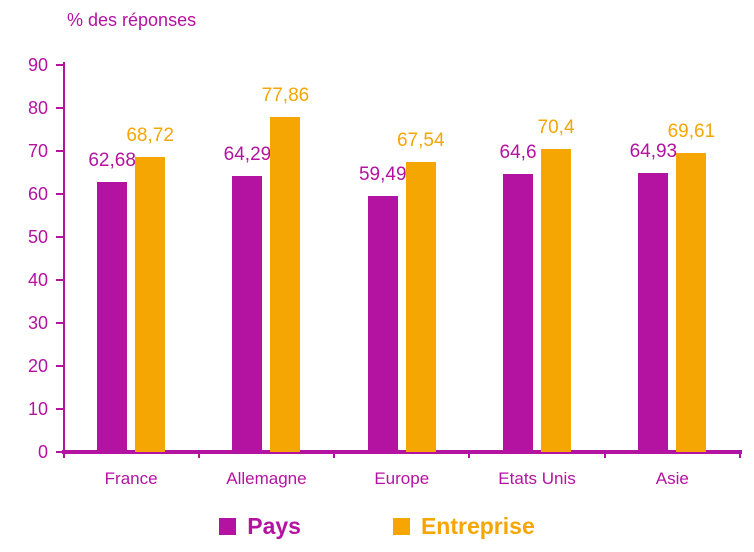  Describe the element at coordinates (420, 306) in the screenshot. I see `bar-entreprise-europe` at that location.